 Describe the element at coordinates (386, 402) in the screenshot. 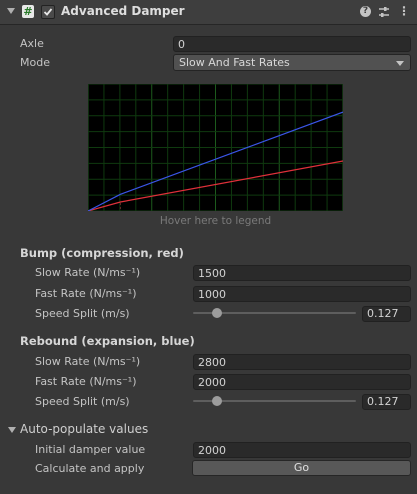

I see `rebound-speed-split-value: 0.127` at that location.